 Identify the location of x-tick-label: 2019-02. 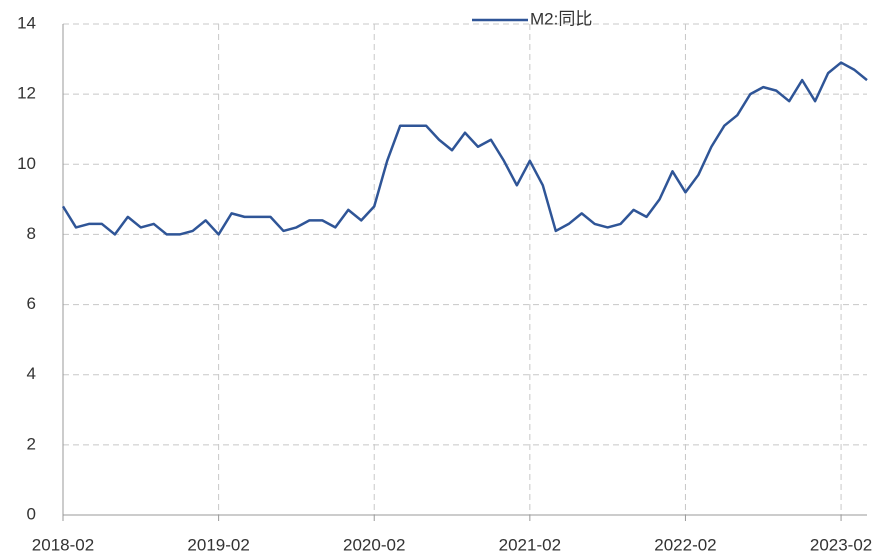
(218, 544).